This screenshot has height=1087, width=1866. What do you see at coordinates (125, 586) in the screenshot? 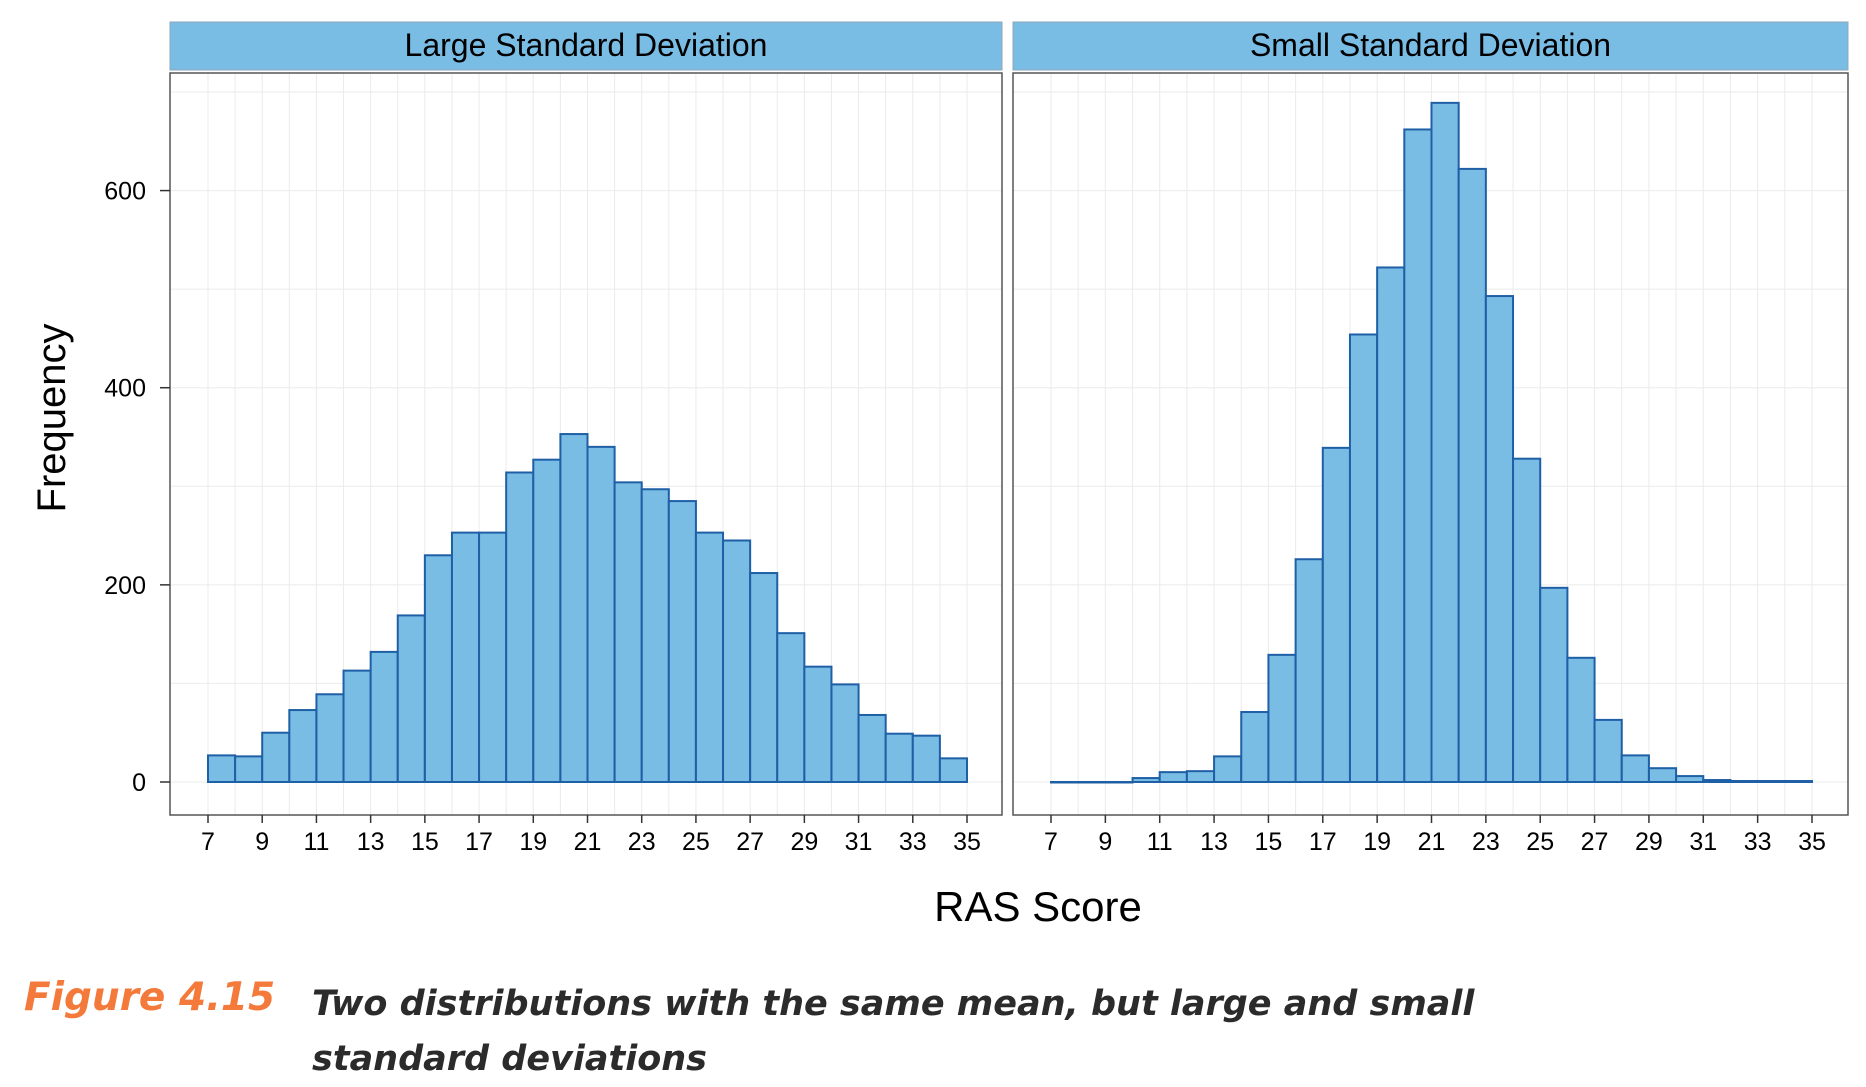
I see `y-tick-label: 200` at bounding box center [125, 586].